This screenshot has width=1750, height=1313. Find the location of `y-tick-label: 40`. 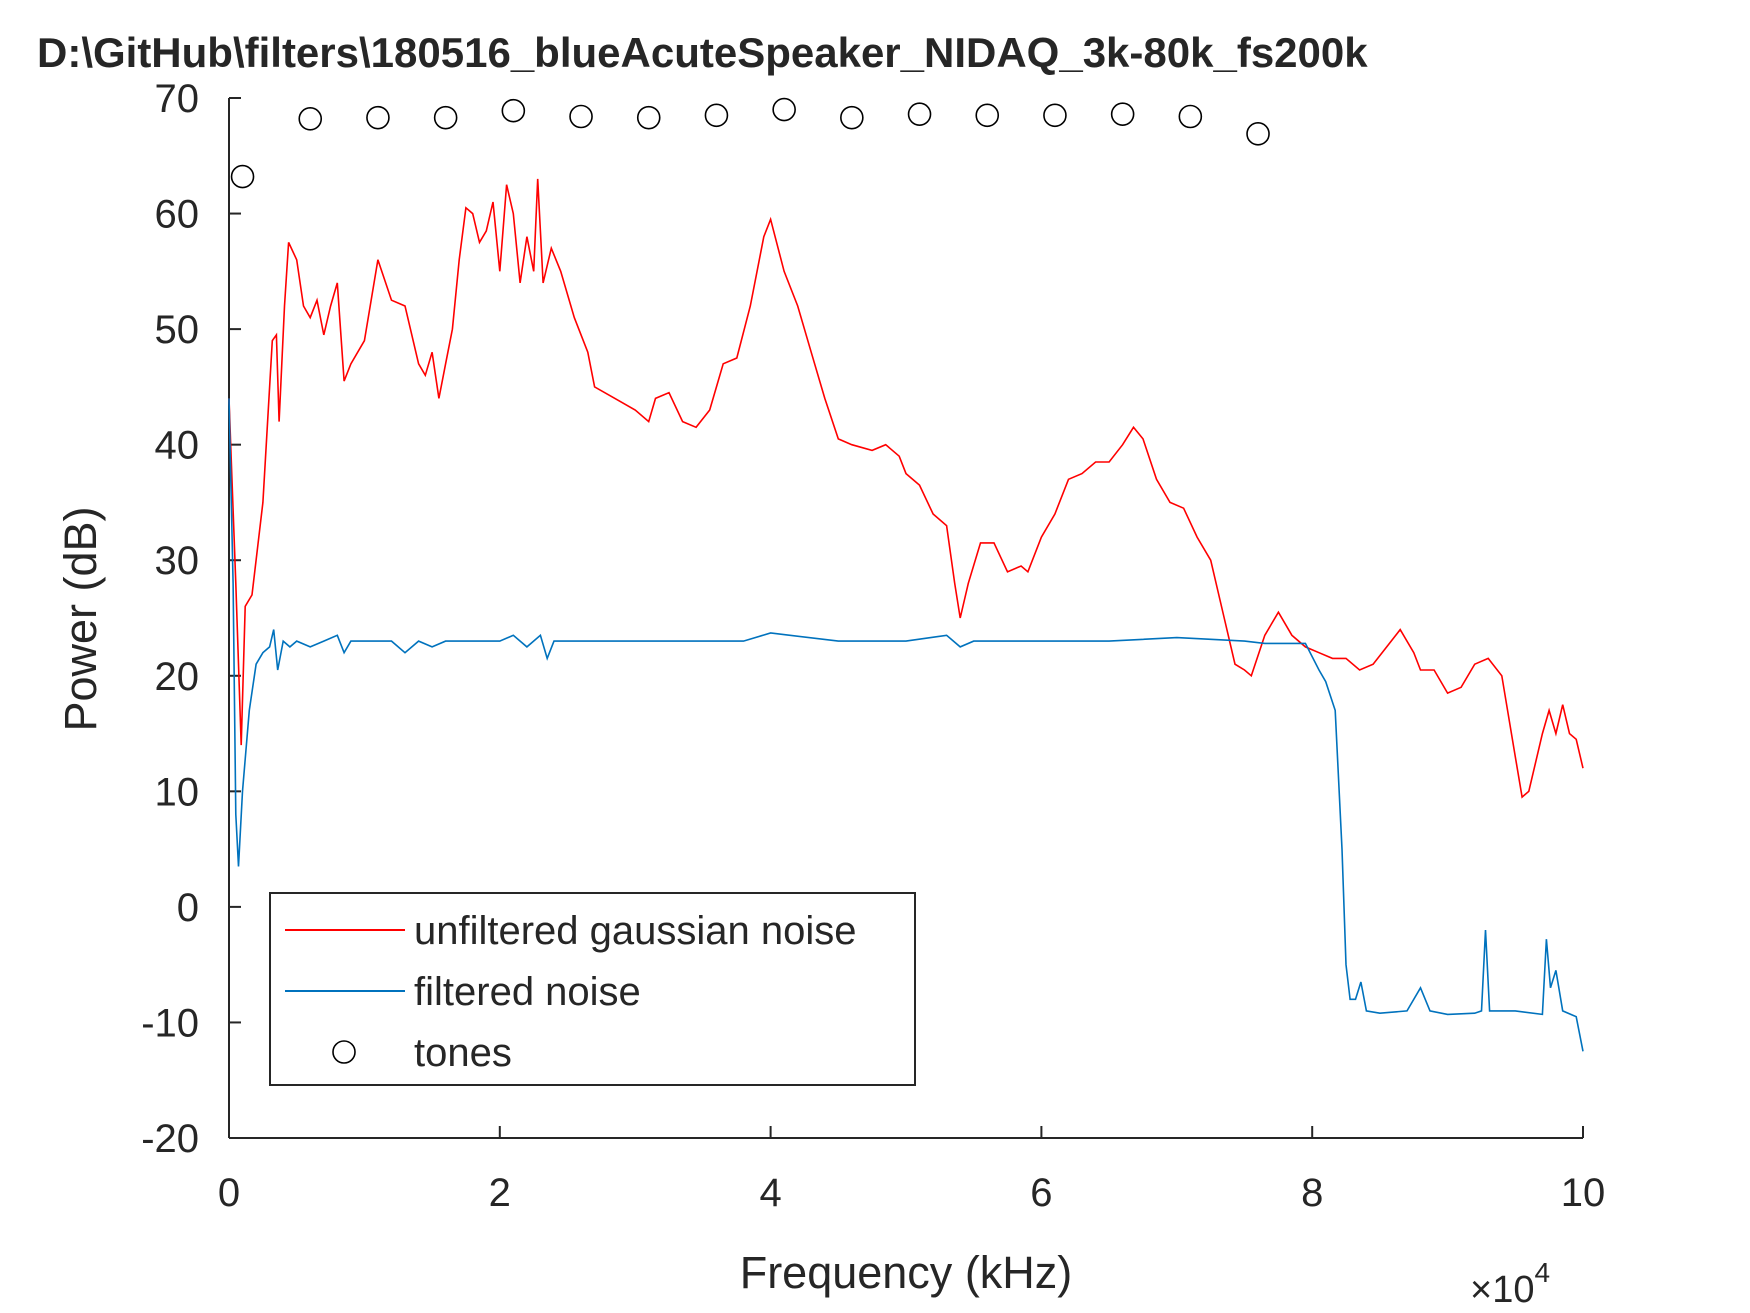

y-tick-label: 40 is located at coordinates (177, 446).